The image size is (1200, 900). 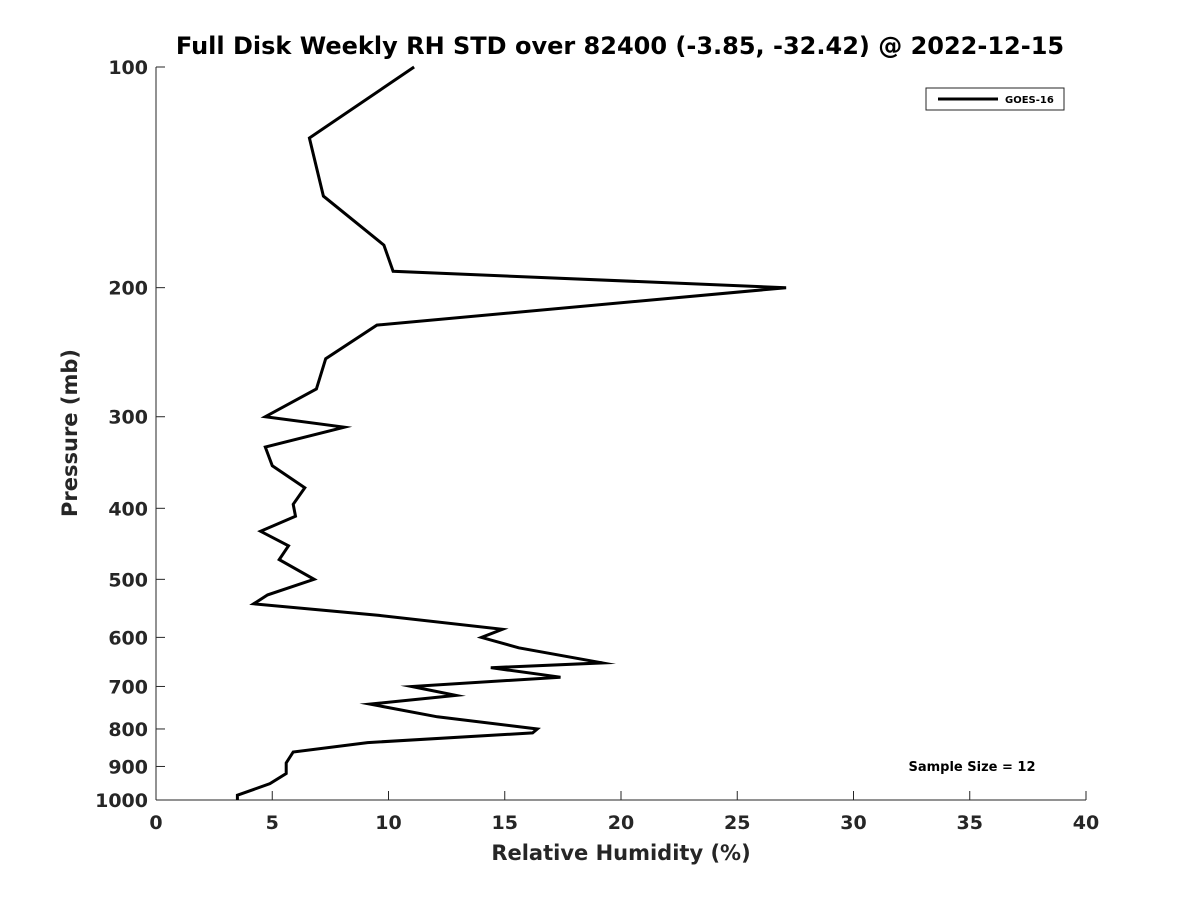 What do you see at coordinates (737, 823) in the screenshot?
I see `x-tick-label: 25` at bounding box center [737, 823].